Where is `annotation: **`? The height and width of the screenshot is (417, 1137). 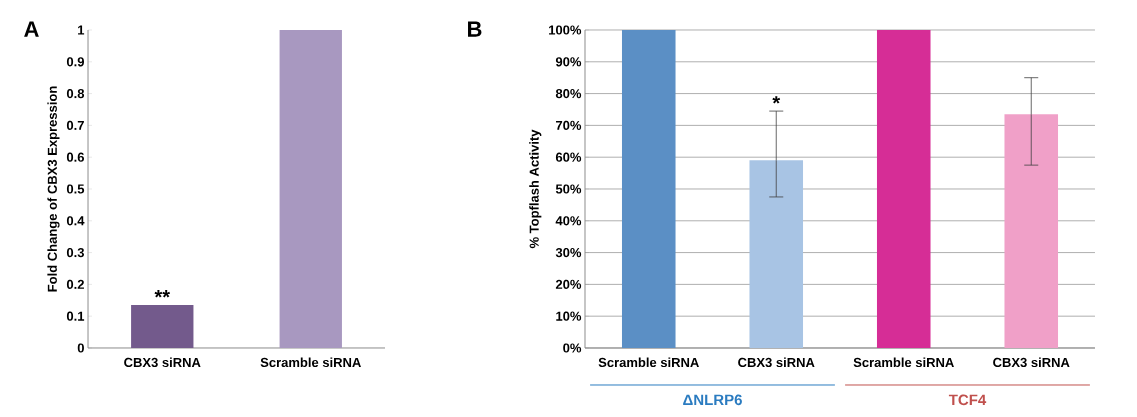 annotation: ** is located at coordinates (162, 294).